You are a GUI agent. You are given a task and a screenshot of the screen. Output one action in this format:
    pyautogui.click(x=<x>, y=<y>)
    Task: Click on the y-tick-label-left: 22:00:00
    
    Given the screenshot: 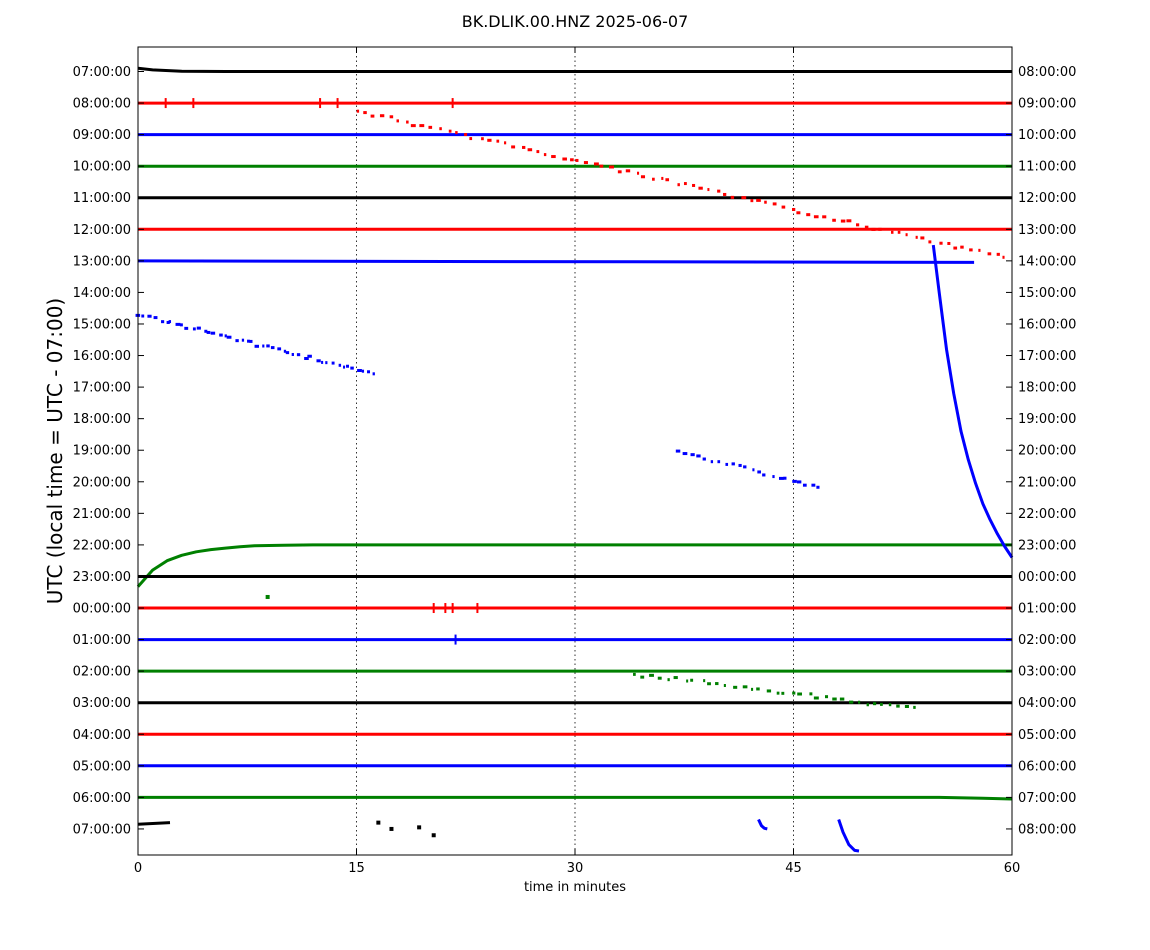 What is the action you would take?
    pyautogui.click(x=102, y=545)
    